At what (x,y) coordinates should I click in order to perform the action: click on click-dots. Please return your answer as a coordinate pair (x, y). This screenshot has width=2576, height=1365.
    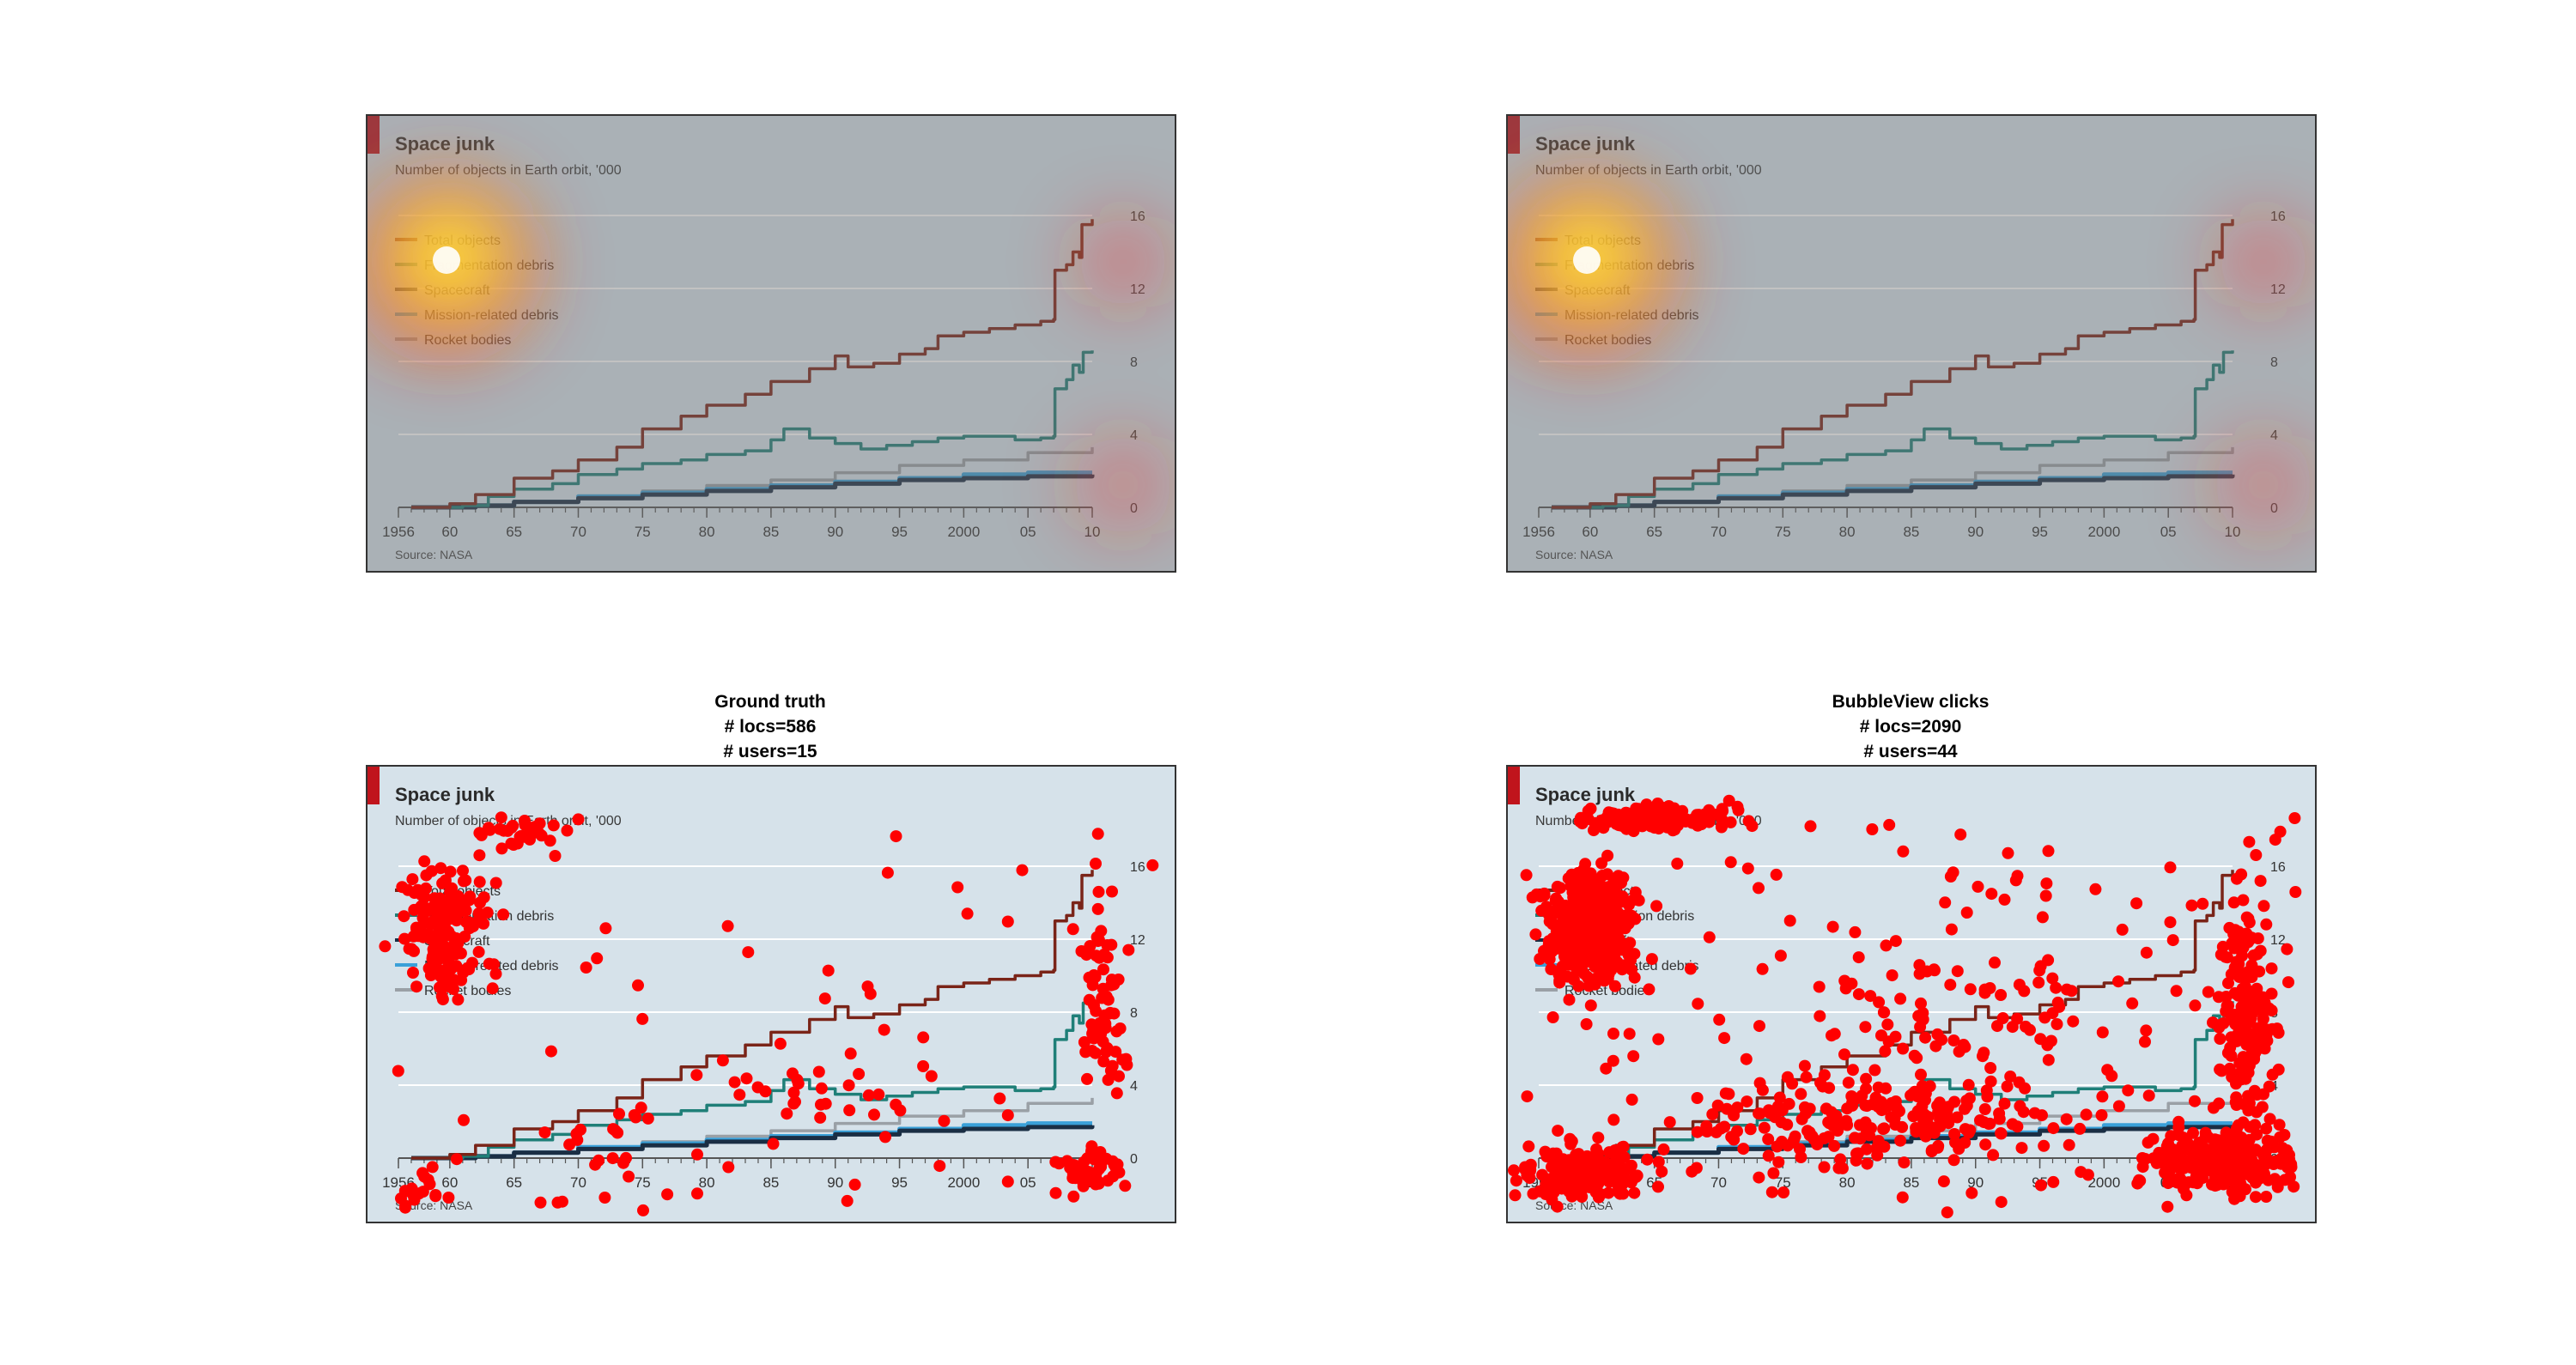
    Looking at the image, I should click on (769, 1014).